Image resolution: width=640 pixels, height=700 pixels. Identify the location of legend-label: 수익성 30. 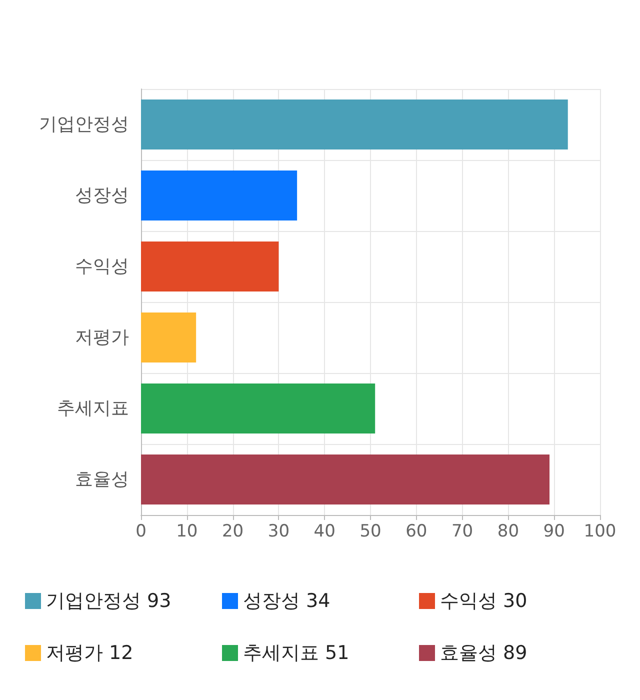
(484, 601).